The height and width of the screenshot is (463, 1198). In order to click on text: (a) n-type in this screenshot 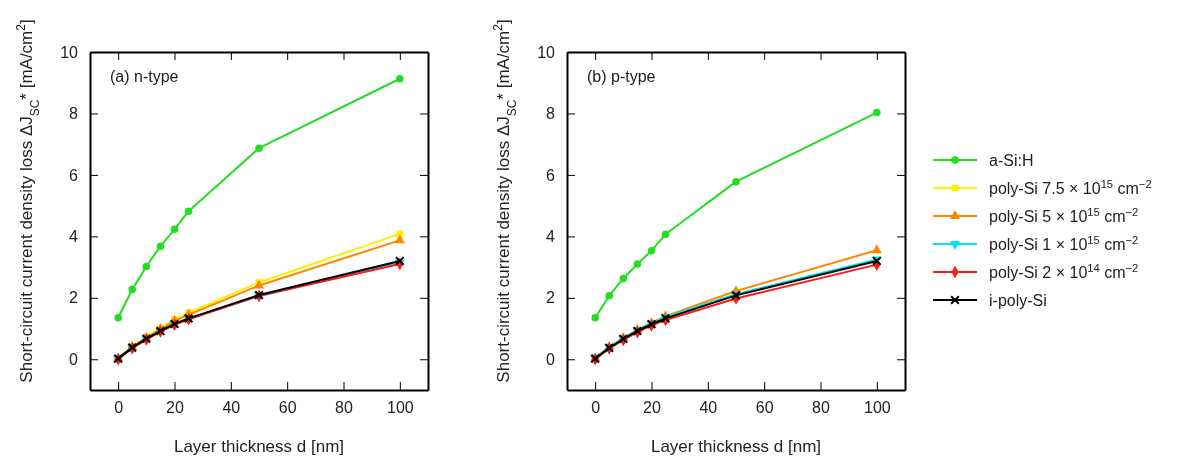, I will do `click(144, 76)`.